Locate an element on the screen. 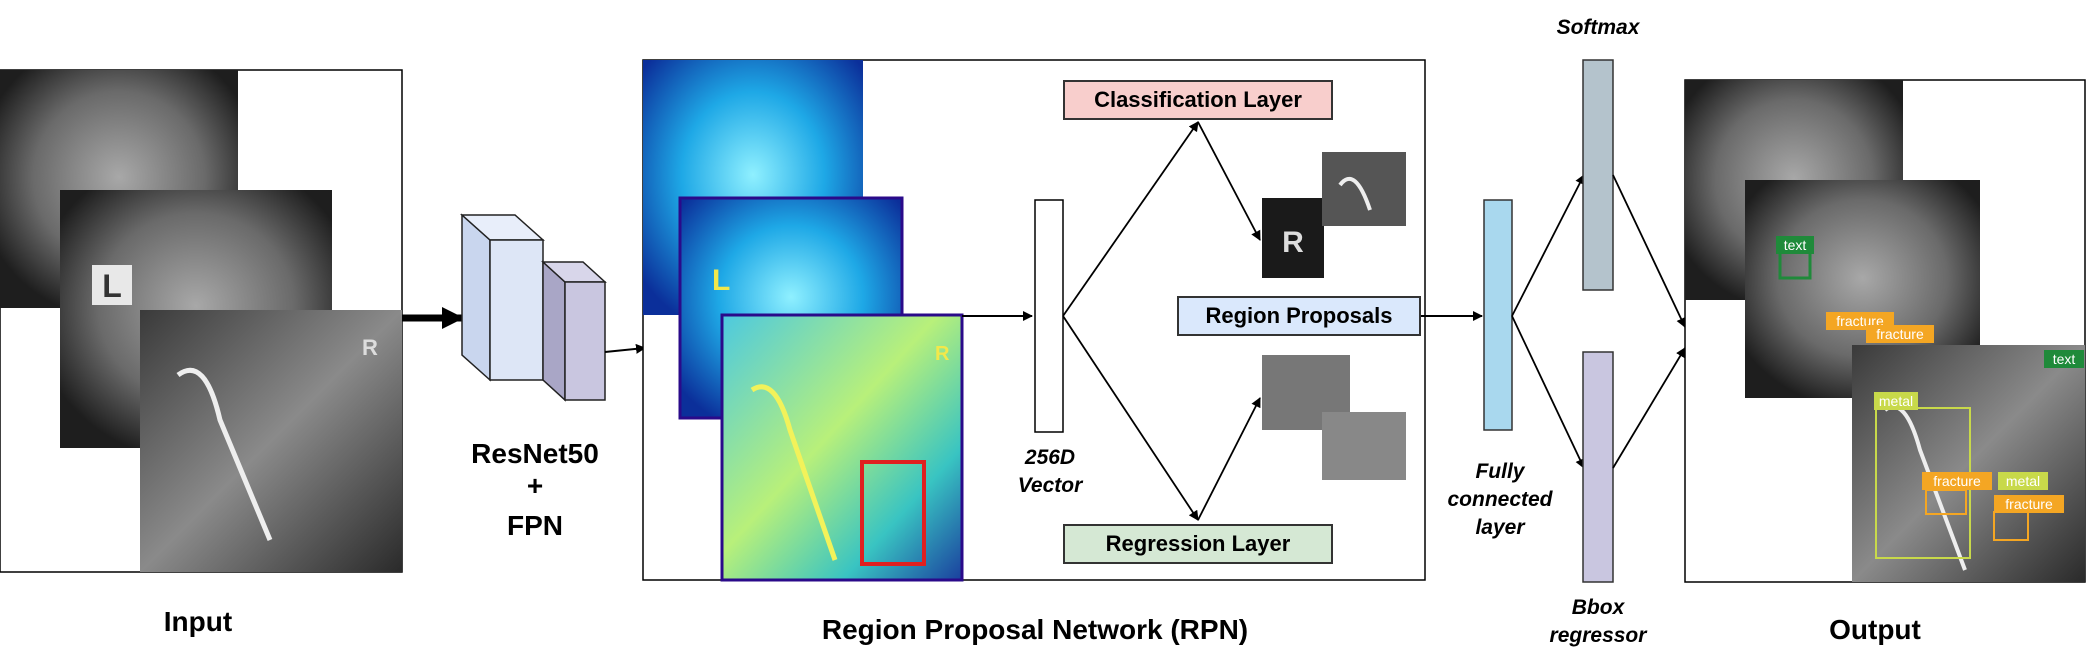 The image size is (2086, 662). bbox-label-line2: regressor is located at coordinates (1598, 635).